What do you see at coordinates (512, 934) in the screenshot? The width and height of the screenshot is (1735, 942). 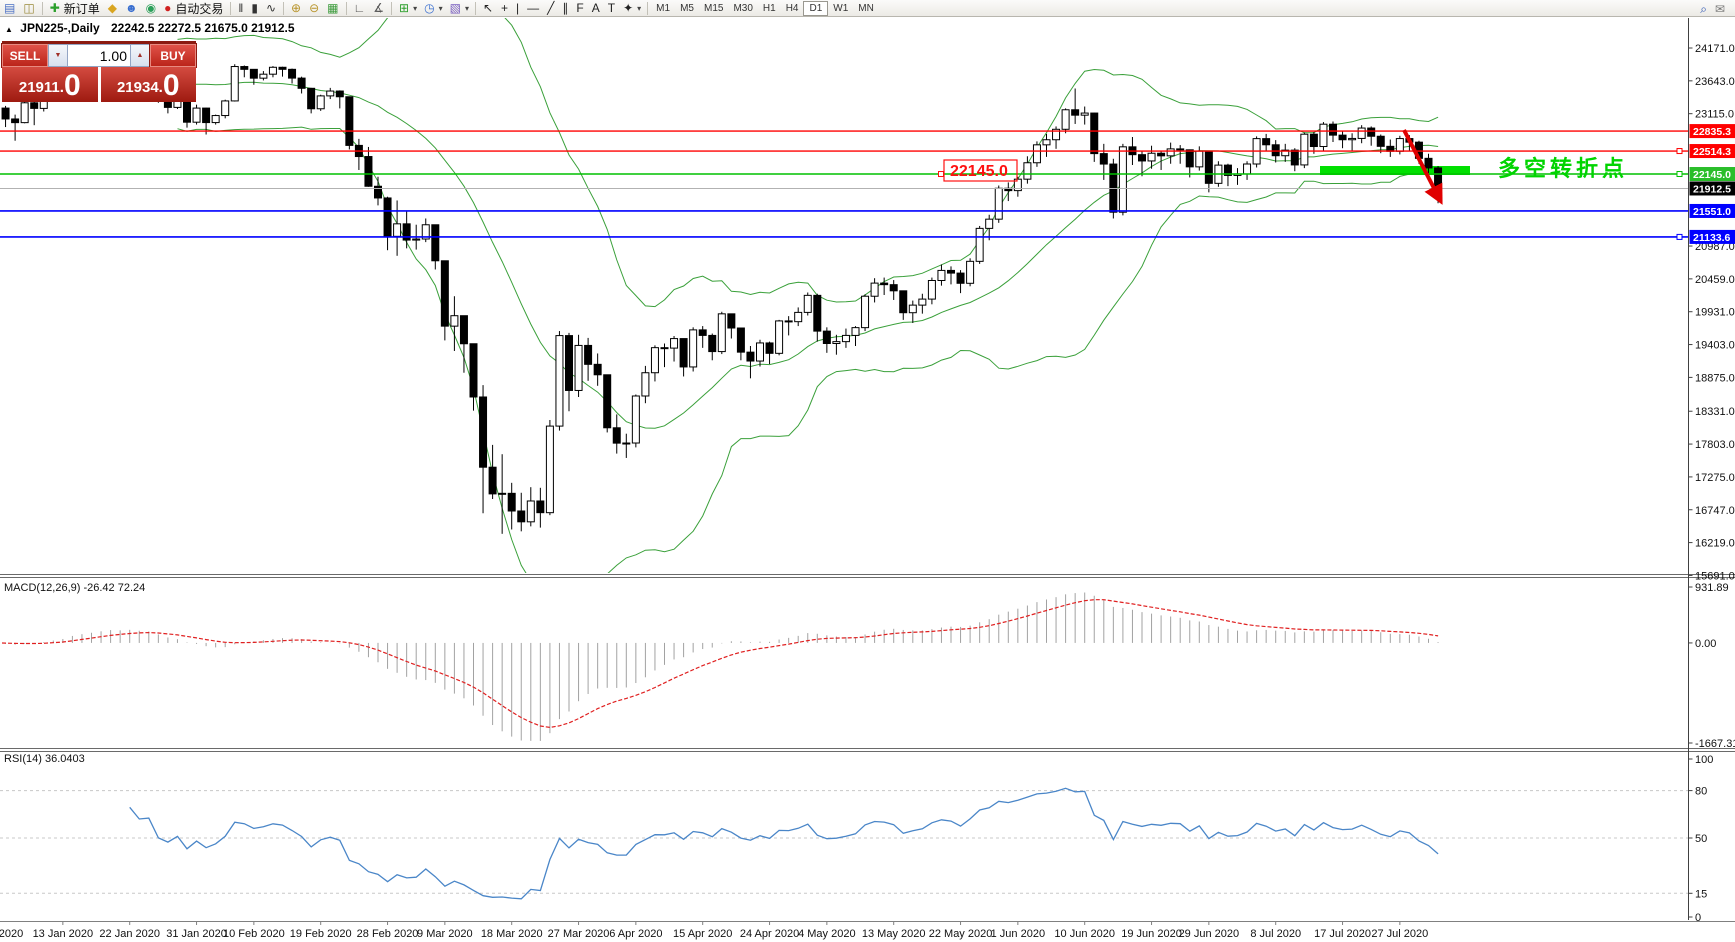 I see `svg-text: 18 Mar 2020` at bounding box center [512, 934].